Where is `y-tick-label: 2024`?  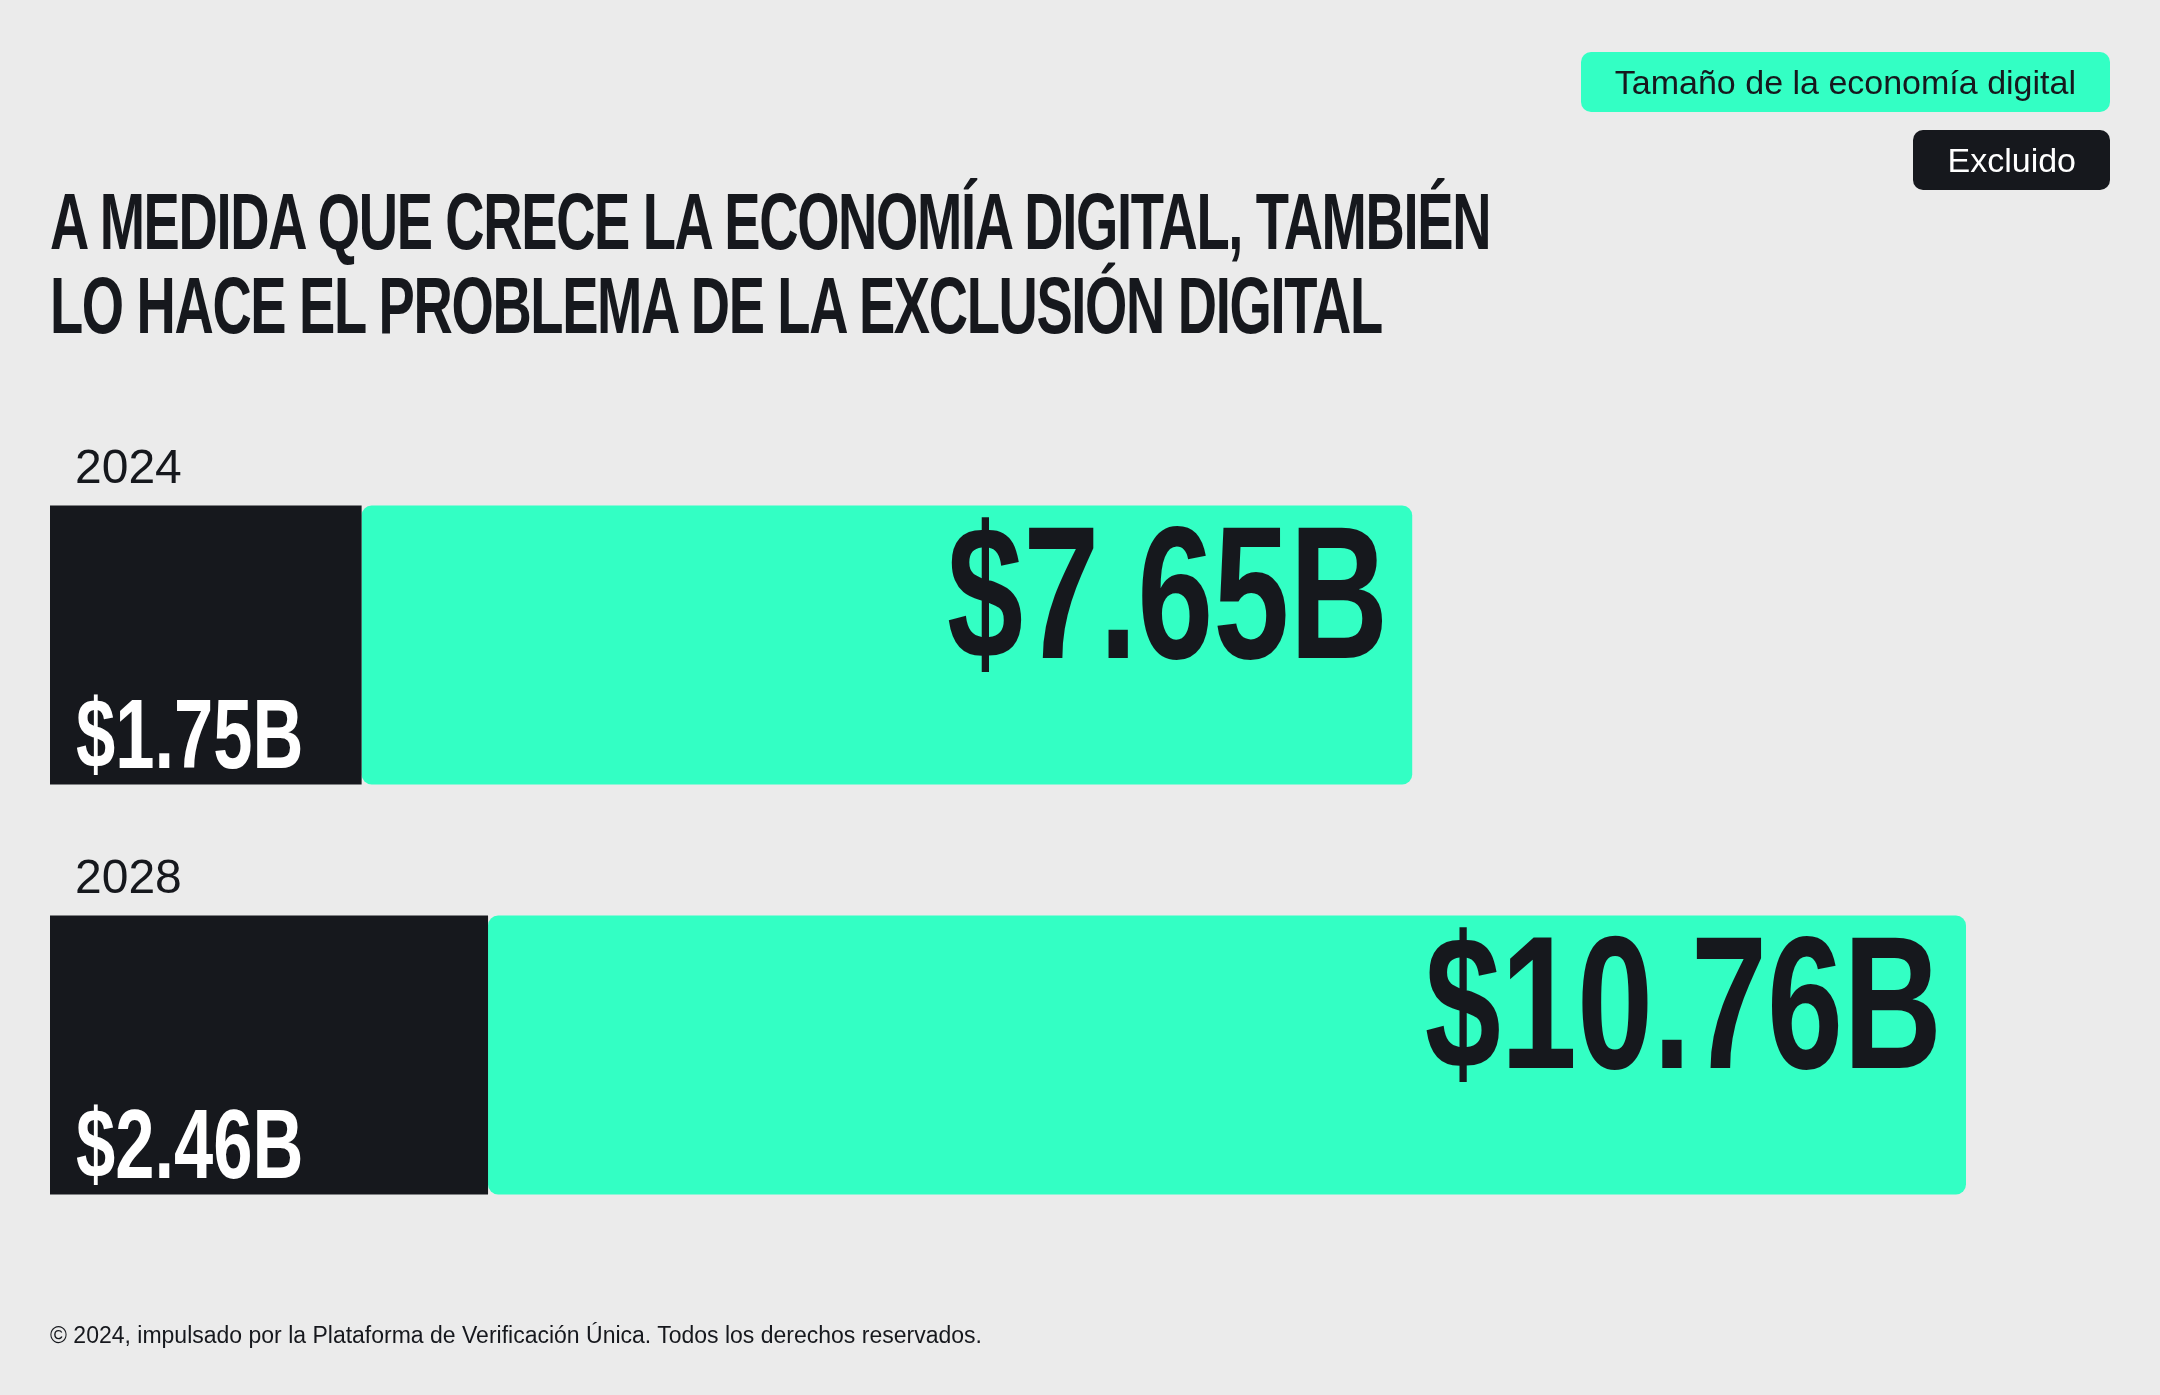
y-tick-label: 2024 is located at coordinates (128, 466).